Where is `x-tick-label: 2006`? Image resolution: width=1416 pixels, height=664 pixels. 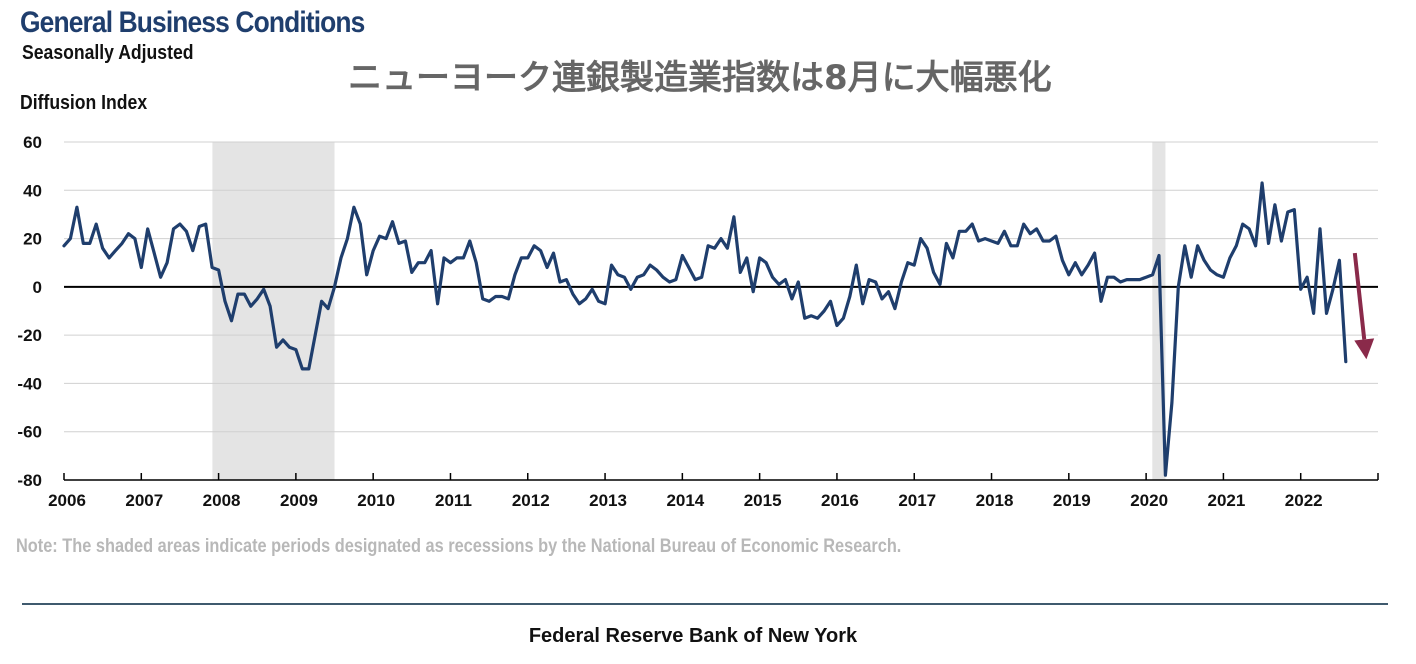
x-tick-label: 2006 is located at coordinates (67, 500).